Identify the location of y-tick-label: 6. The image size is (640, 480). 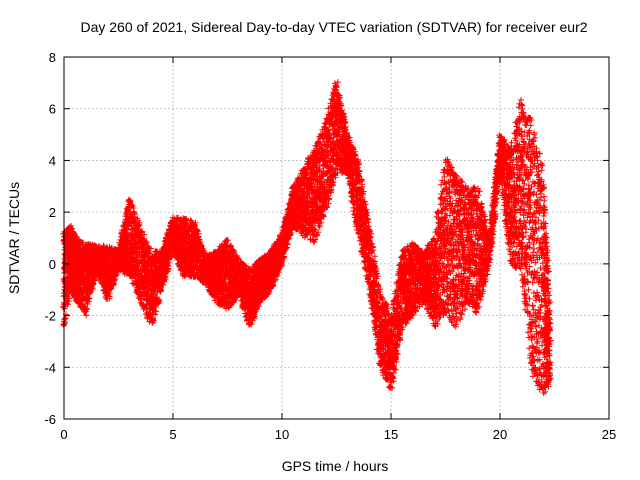
(52, 109).